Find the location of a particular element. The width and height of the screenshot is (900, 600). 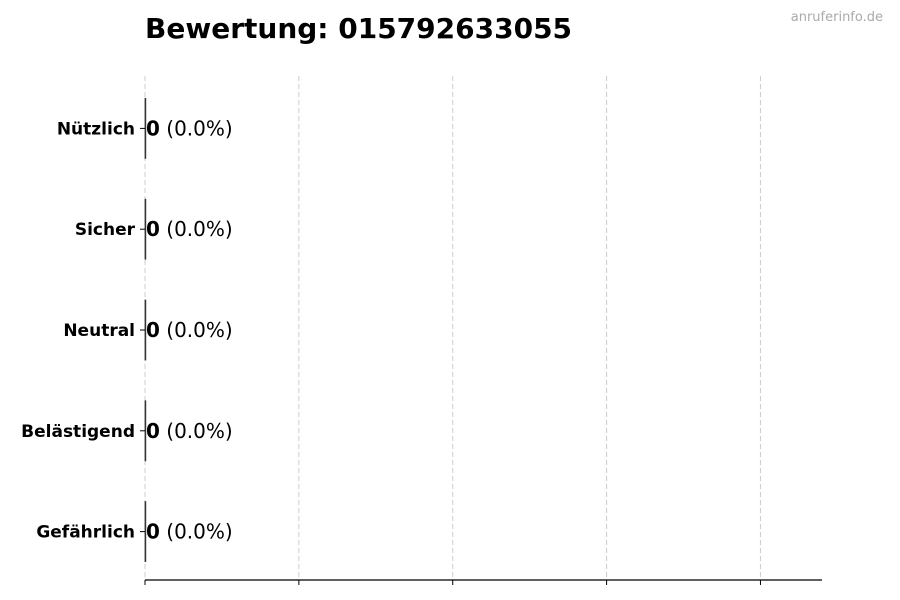

y-tick-label: Sicher is located at coordinates (105, 230).